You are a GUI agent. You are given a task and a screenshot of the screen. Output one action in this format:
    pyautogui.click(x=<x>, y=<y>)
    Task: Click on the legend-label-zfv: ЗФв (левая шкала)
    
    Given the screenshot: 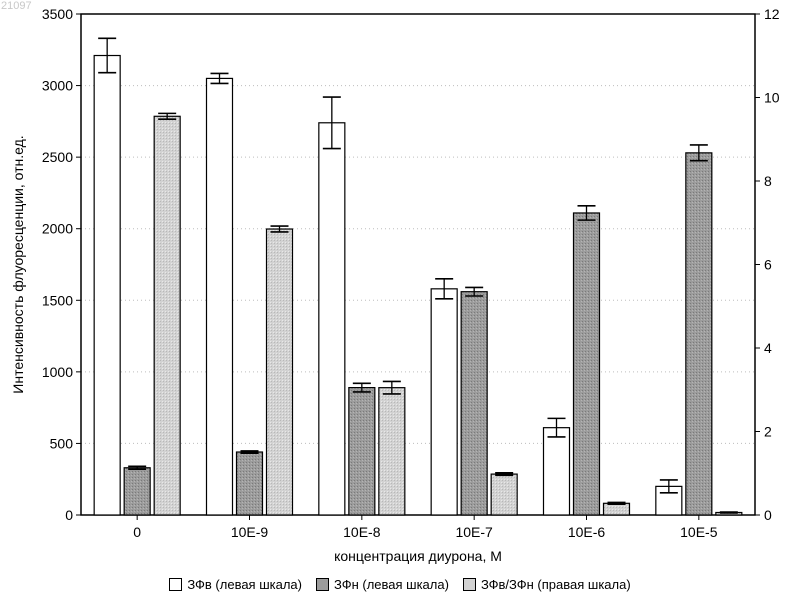 What is the action you would take?
    pyautogui.click(x=244, y=584)
    